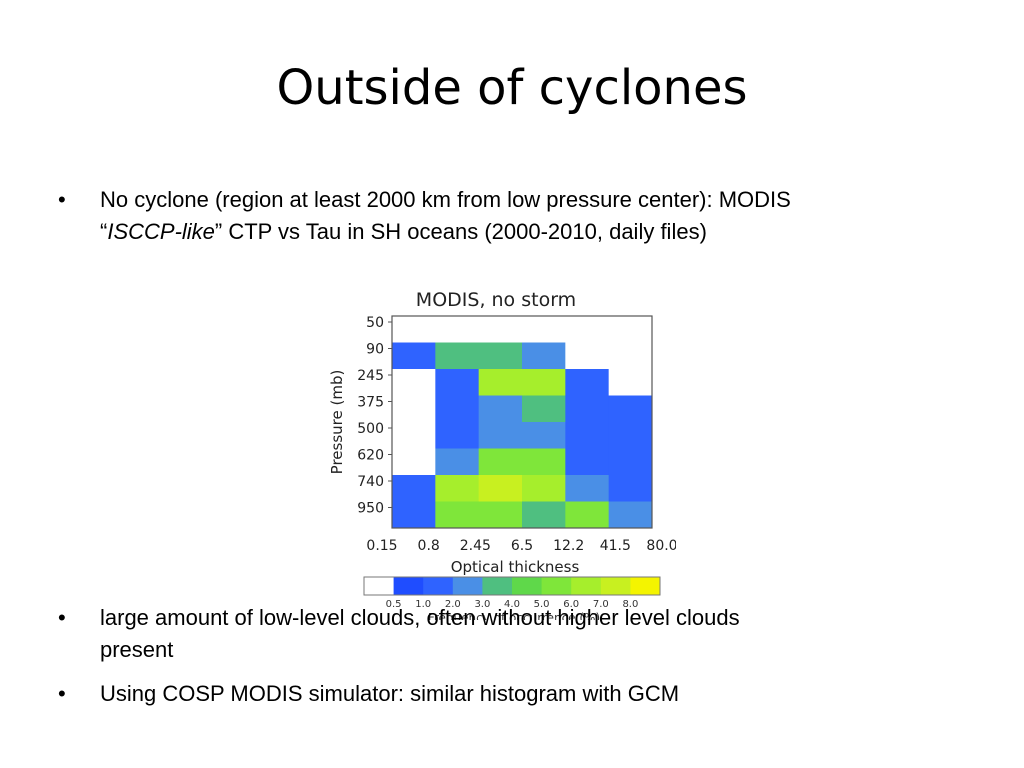 This screenshot has width=1024, height=768. I want to click on x-tick-label: 41.5, so click(615, 546).